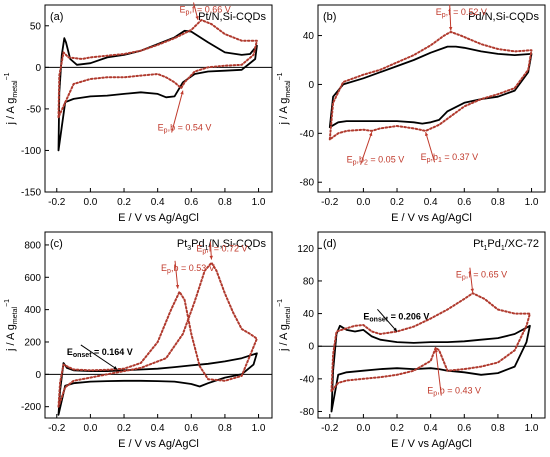 This screenshot has width=550, height=457. What do you see at coordinates (56, 244) in the screenshot?
I see `panel-label: (c)` at bounding box center [56, 244].